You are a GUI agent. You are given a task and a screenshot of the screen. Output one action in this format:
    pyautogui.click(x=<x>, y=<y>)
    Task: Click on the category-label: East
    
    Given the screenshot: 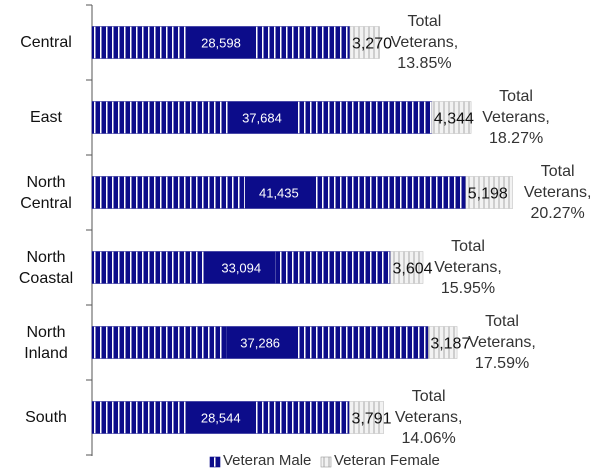 What is the action you would take?
    pyautogui.click(x=45, y=117)
    